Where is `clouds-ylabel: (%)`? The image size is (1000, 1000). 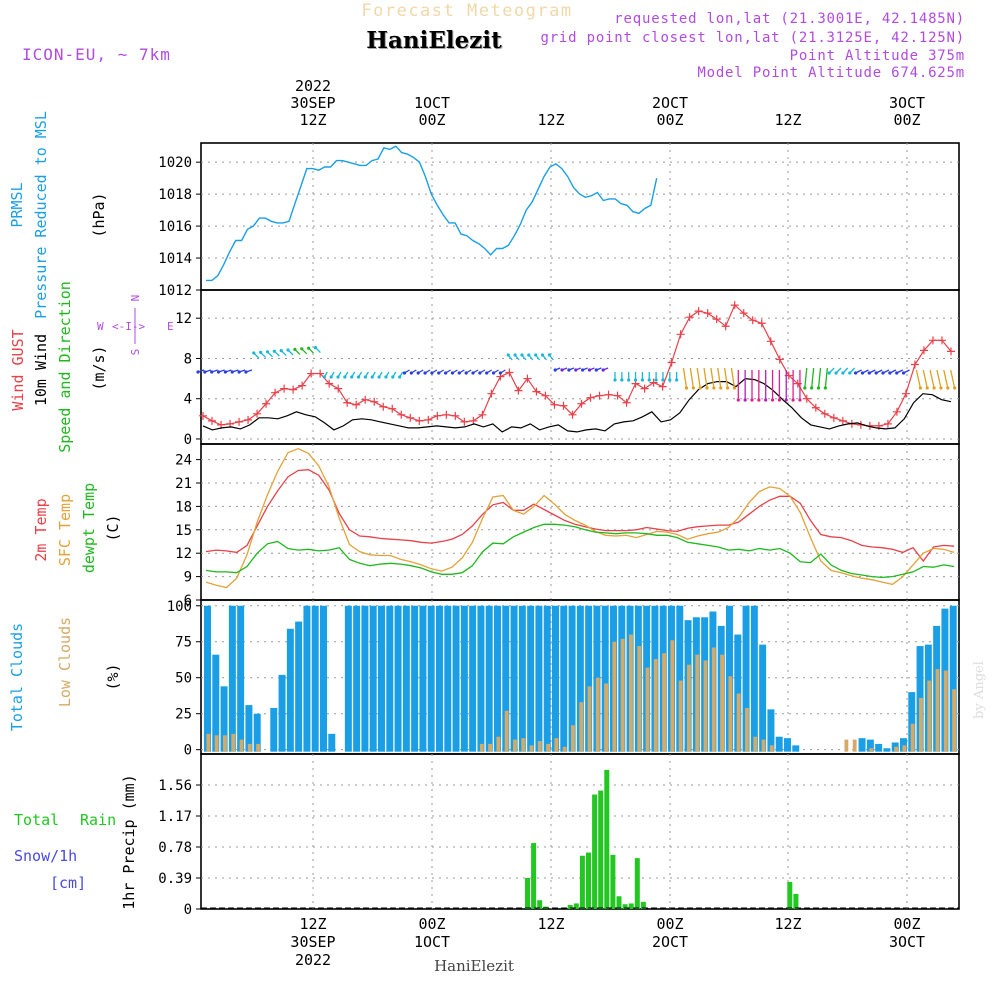
clouds-ylabel: (%) is located at coordinates (113, 676).